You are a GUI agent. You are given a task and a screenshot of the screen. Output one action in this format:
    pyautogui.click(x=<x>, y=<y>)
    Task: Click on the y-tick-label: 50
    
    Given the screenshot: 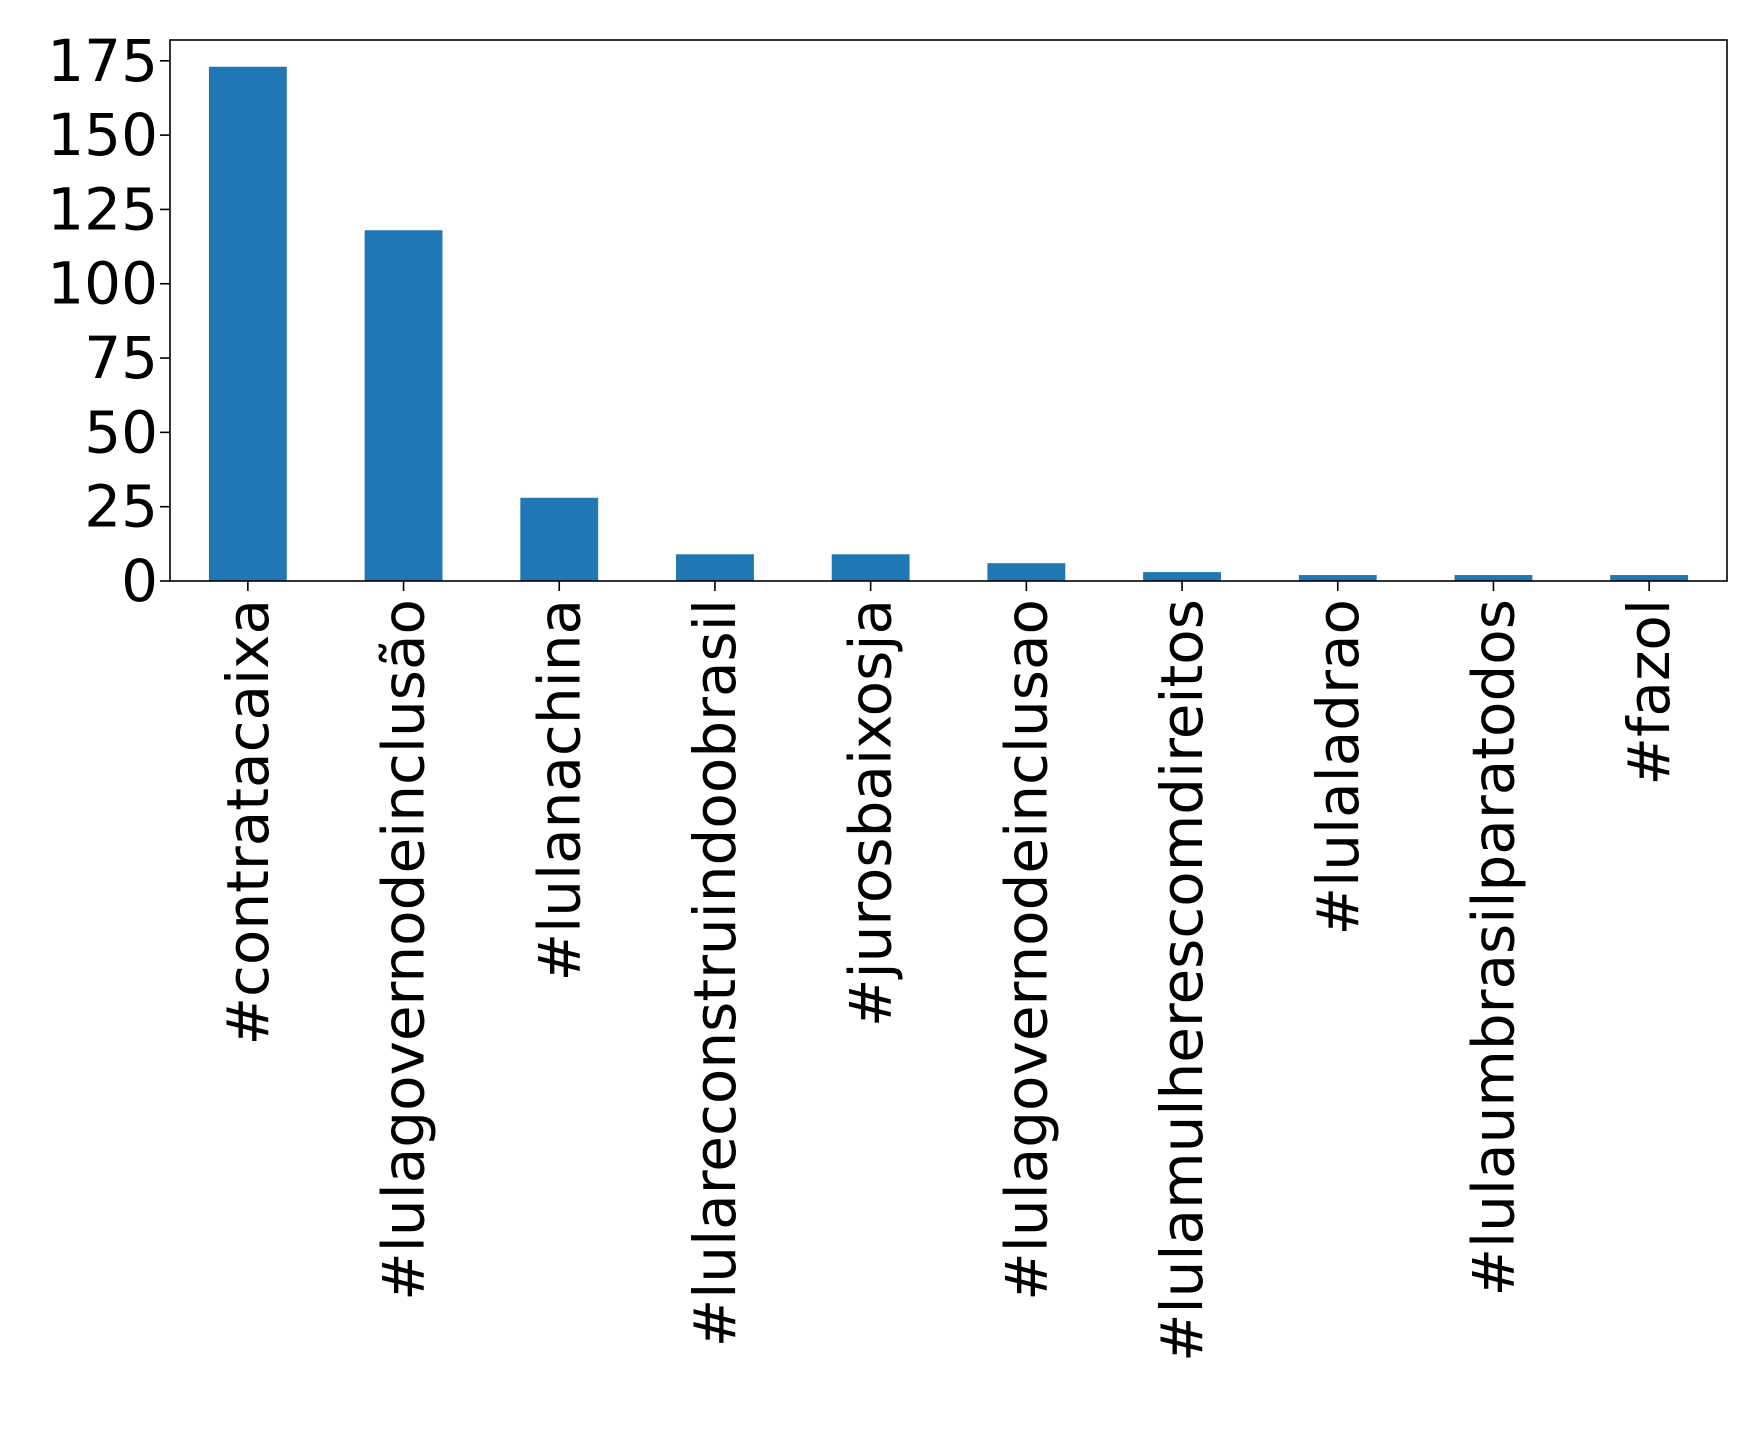 What is the action you would take?
    pyautogui.click(x=121, y=432)
    